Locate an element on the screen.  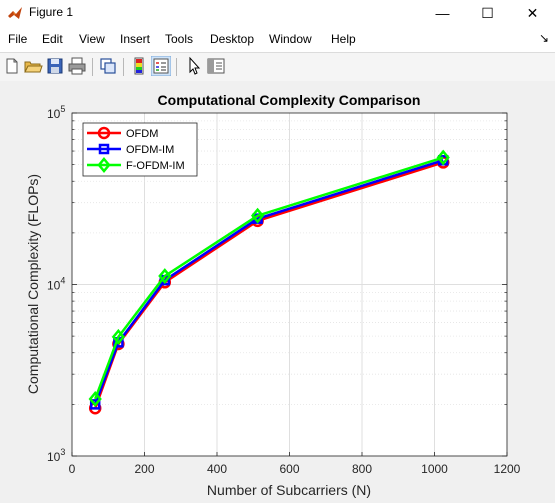
legend-icon is located at coordinates (161, 66).